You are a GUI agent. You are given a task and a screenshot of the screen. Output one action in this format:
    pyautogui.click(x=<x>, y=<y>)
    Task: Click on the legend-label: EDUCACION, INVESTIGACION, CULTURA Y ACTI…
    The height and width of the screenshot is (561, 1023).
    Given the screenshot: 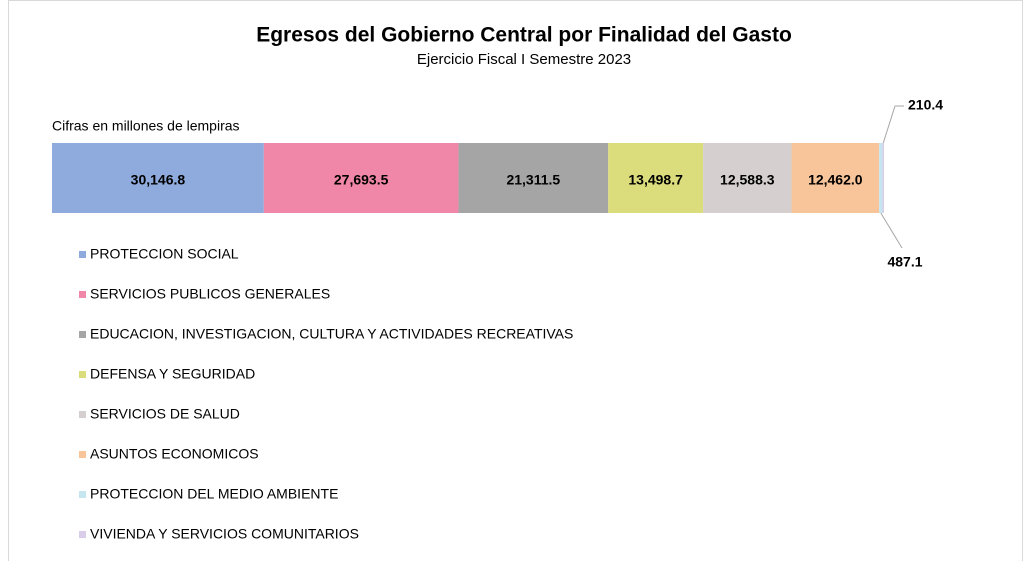 What is the action you would take?
    pyautogui.click(x=331, y=334)
    